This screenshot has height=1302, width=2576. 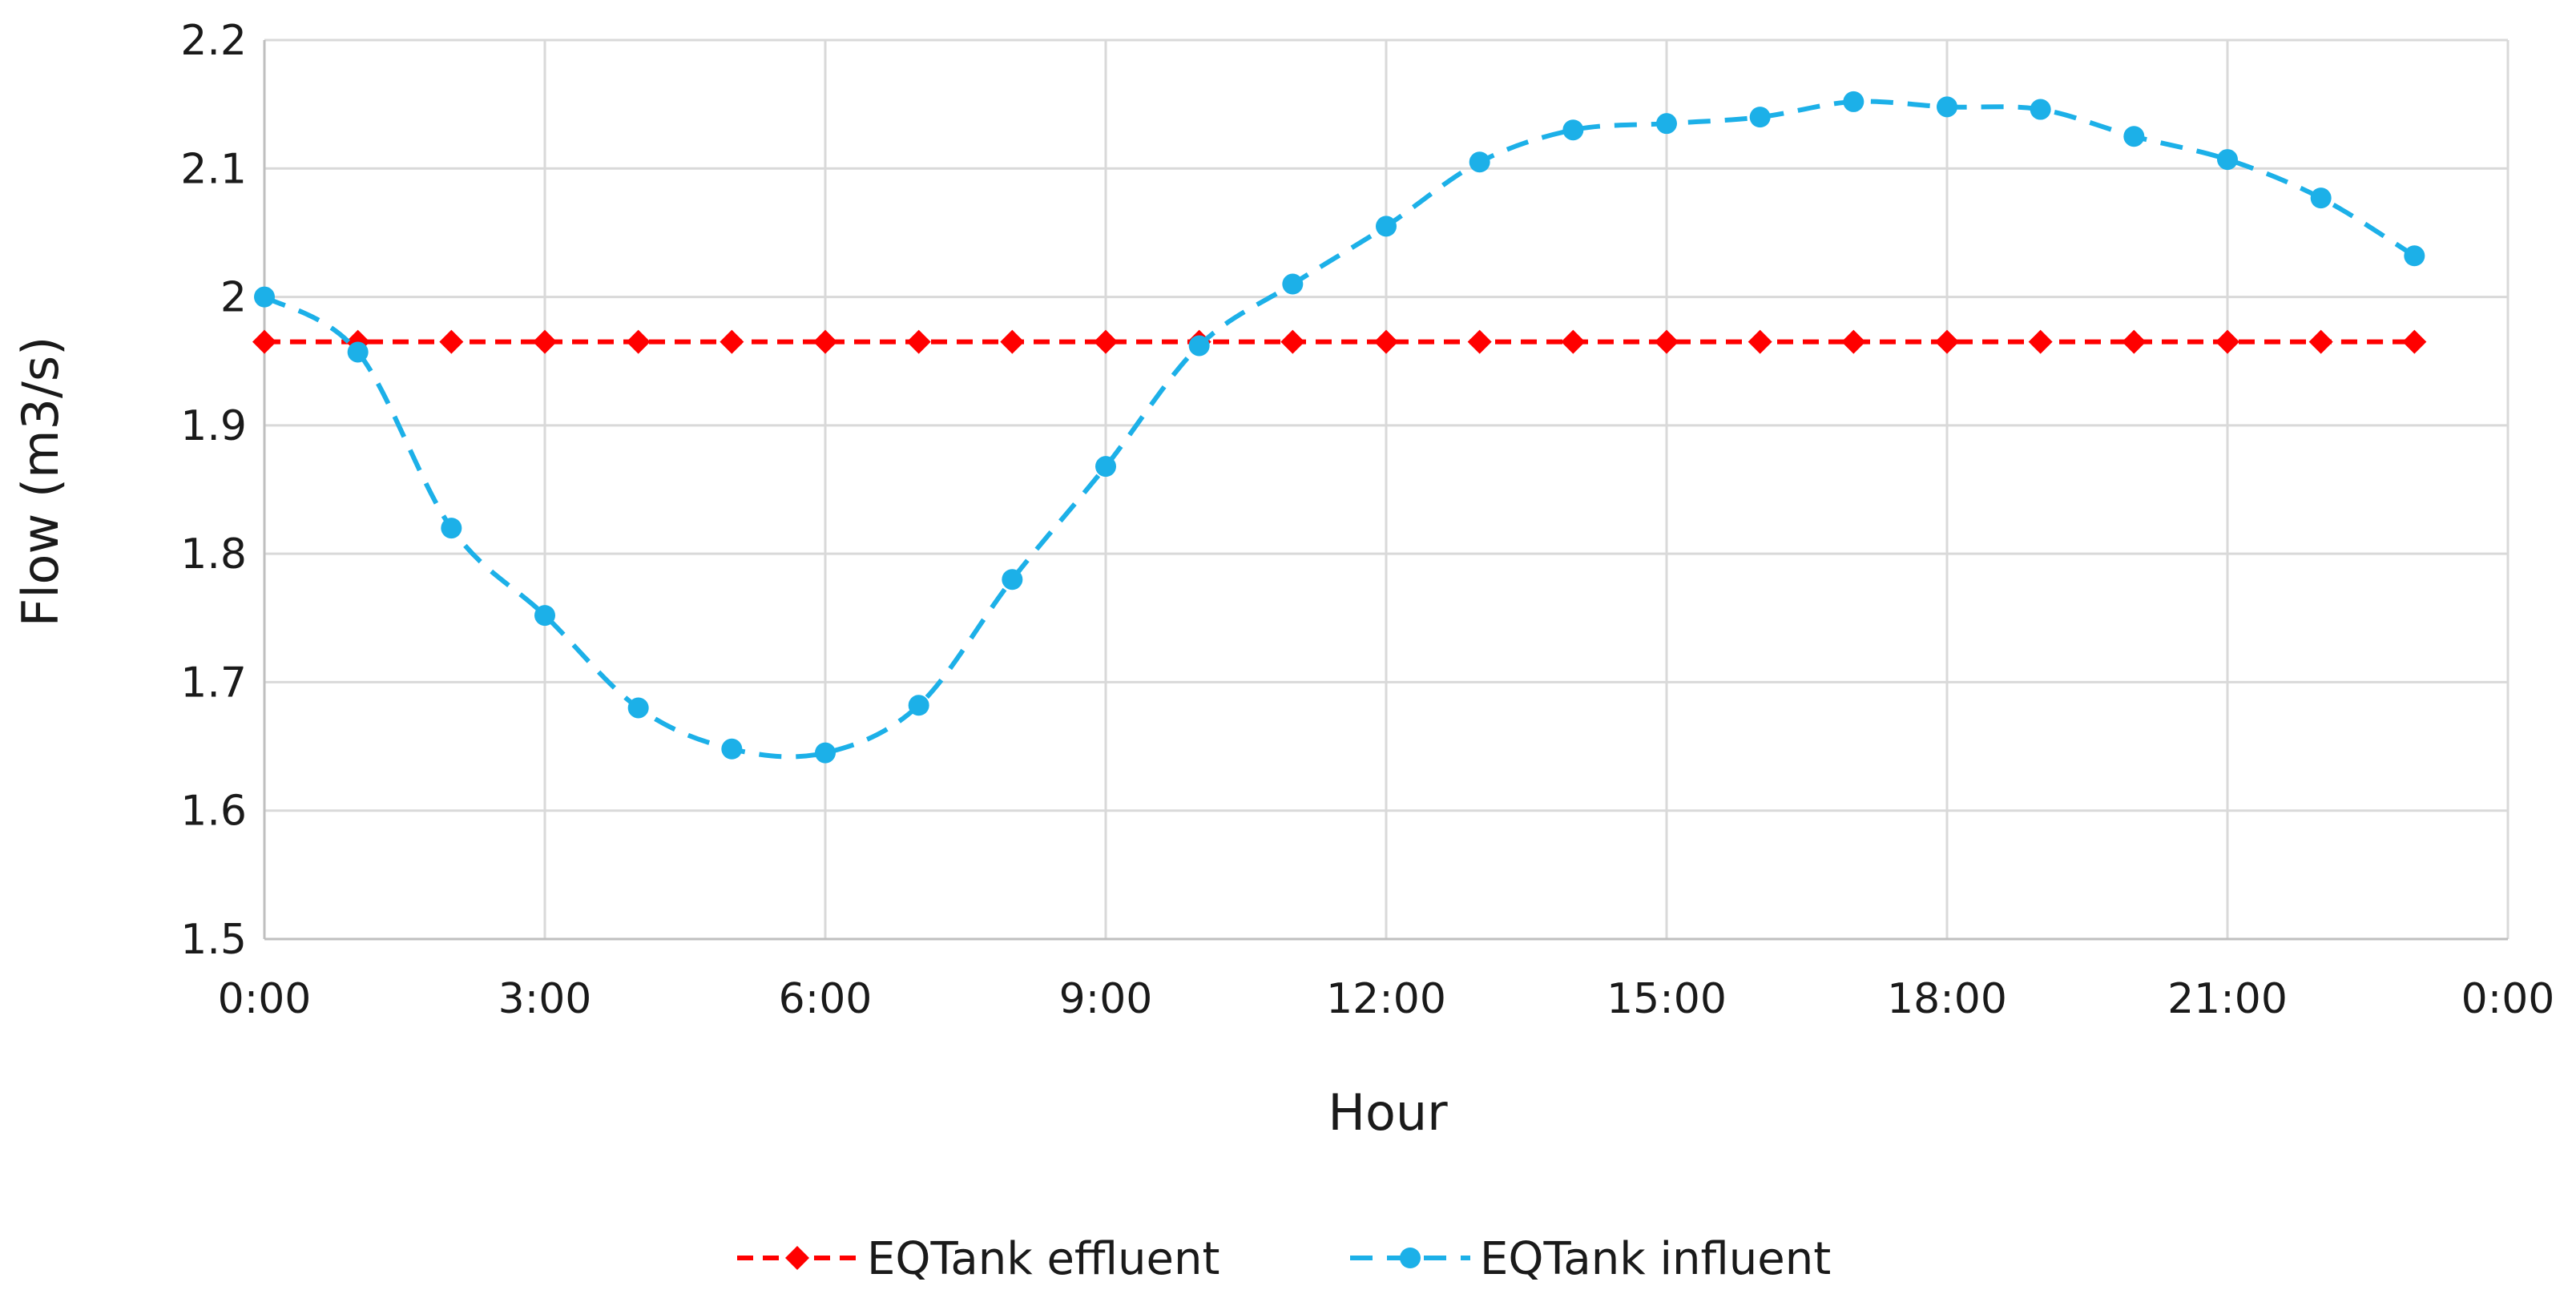 I want to click on y-tick-labels: 1.5 1.6 1.7 1.8 1.9 2 2.1 2.2, so click(x=213, y=490).